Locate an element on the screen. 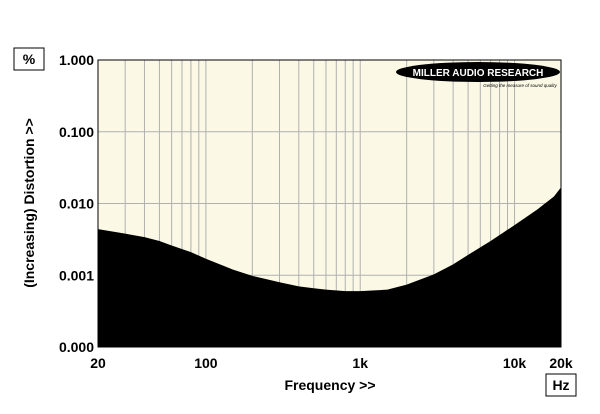  x-tick-label: 1k is located at coordinates (360, 363).